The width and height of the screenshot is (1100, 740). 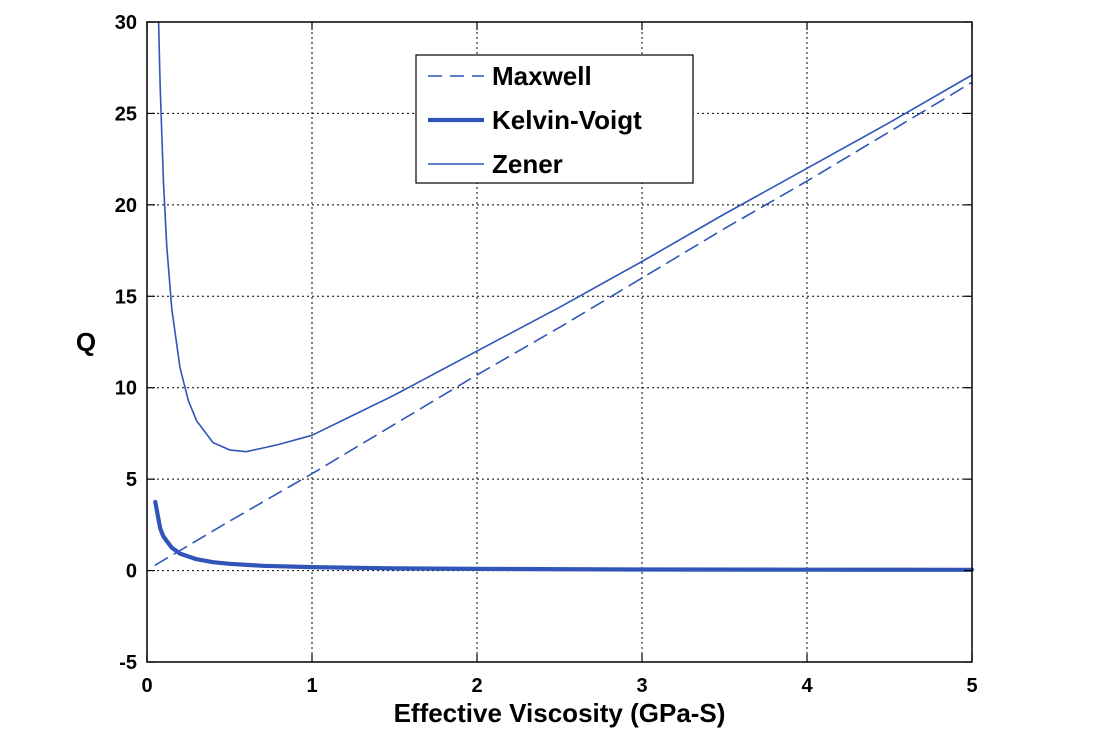 What do you see at coordinates (564, 535) in the screenshot?
I see `series-line-kelvin-voigt` at bounding box center [564, 535].